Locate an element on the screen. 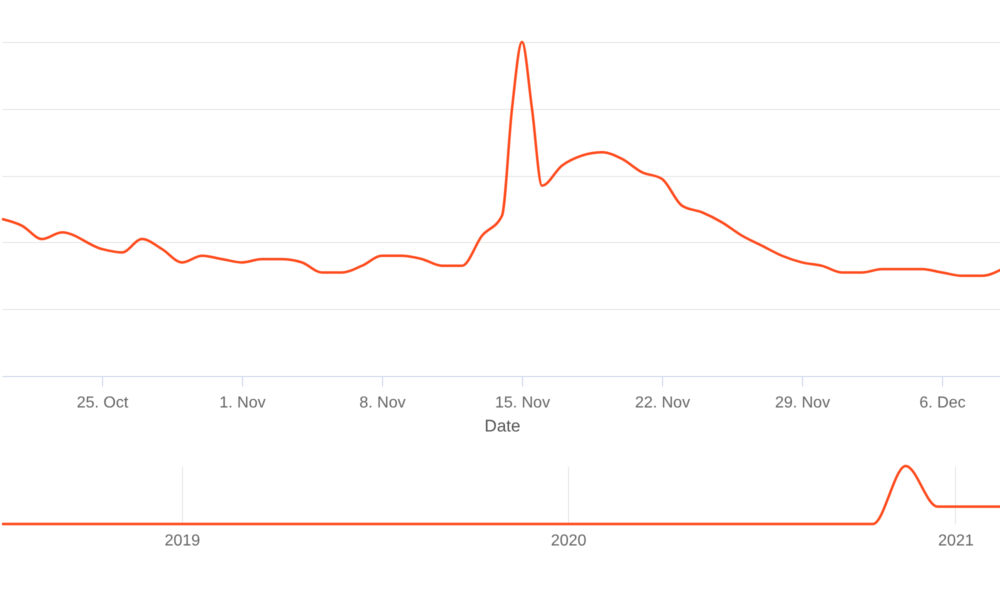 The image size is (1000, 600). x-tick-label: 1. Nov is located at coordinates (242, 403).